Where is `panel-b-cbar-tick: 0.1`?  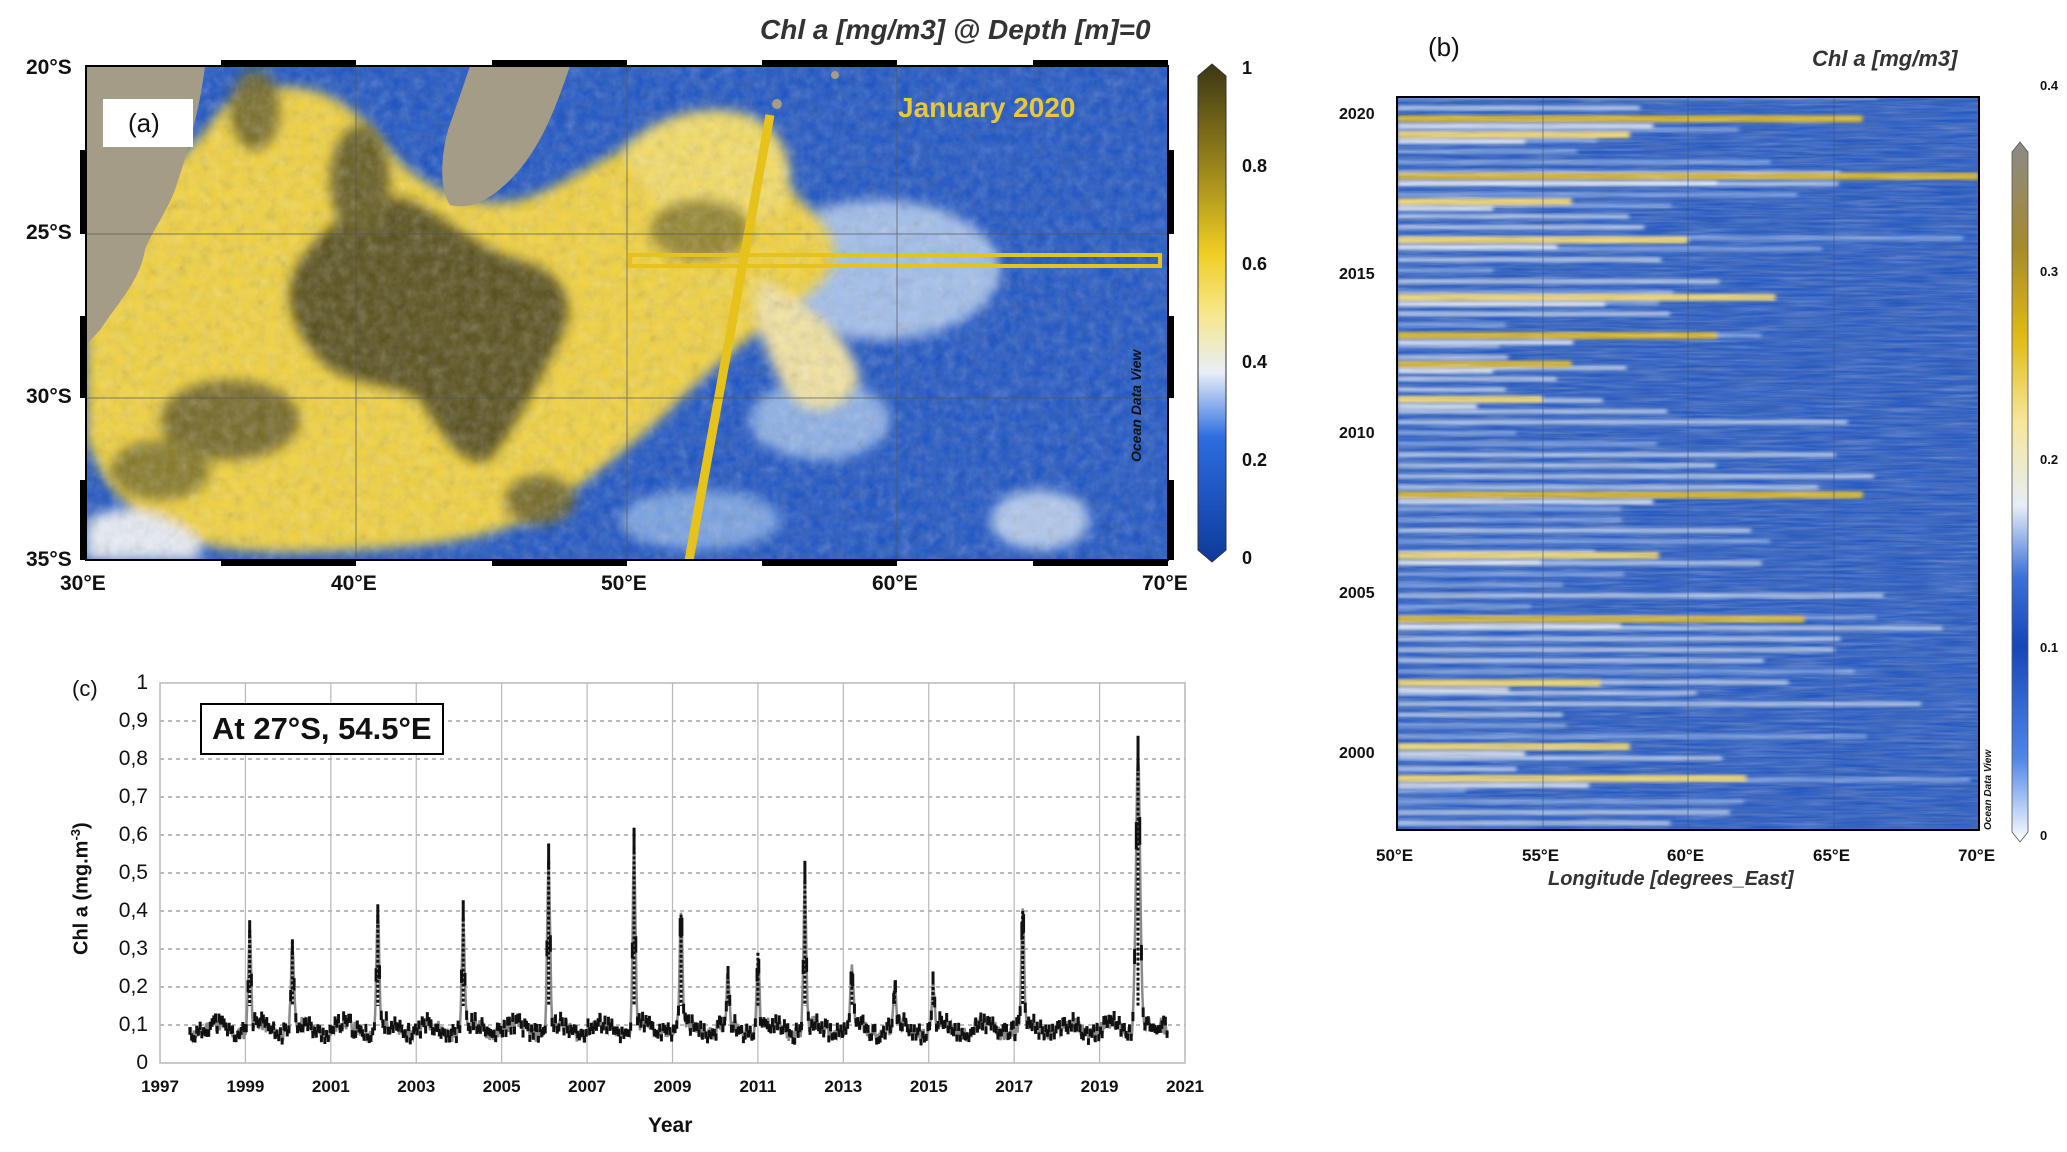 panel-b-cbar-tick: 0.1 is located at coordinates (2049, 647).